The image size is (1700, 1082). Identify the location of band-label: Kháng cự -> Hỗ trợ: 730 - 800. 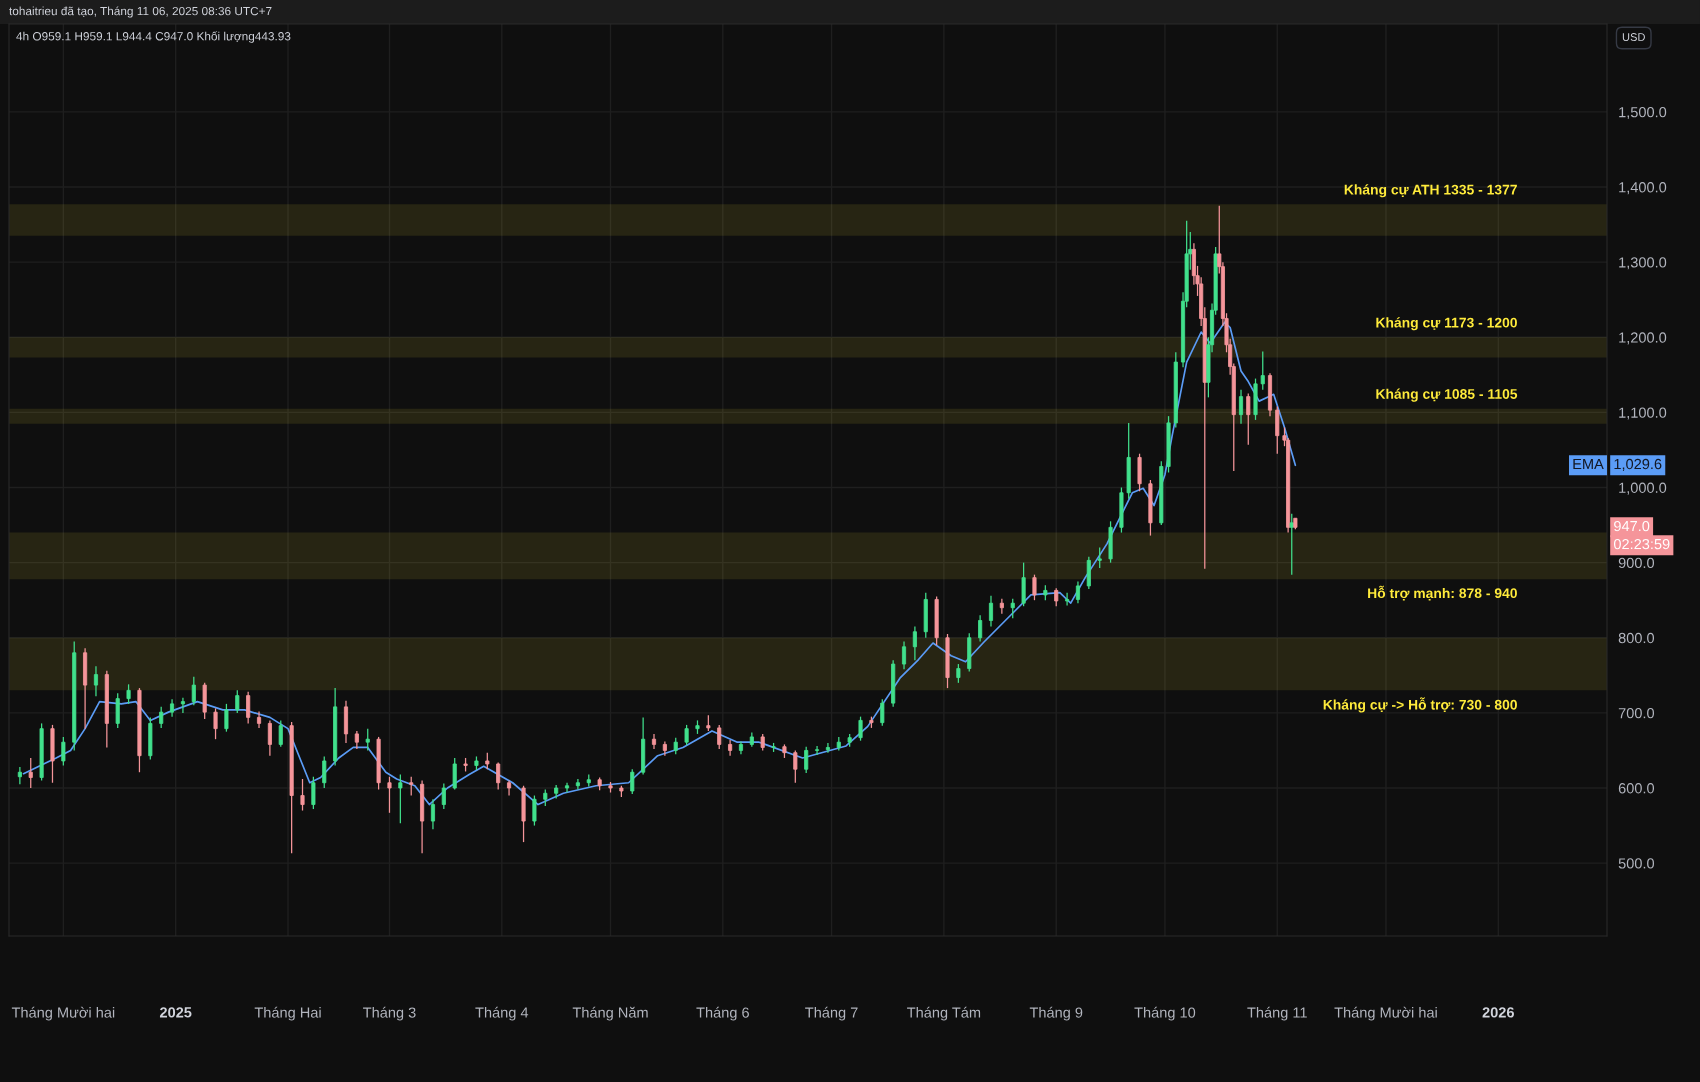
(1420, 705).